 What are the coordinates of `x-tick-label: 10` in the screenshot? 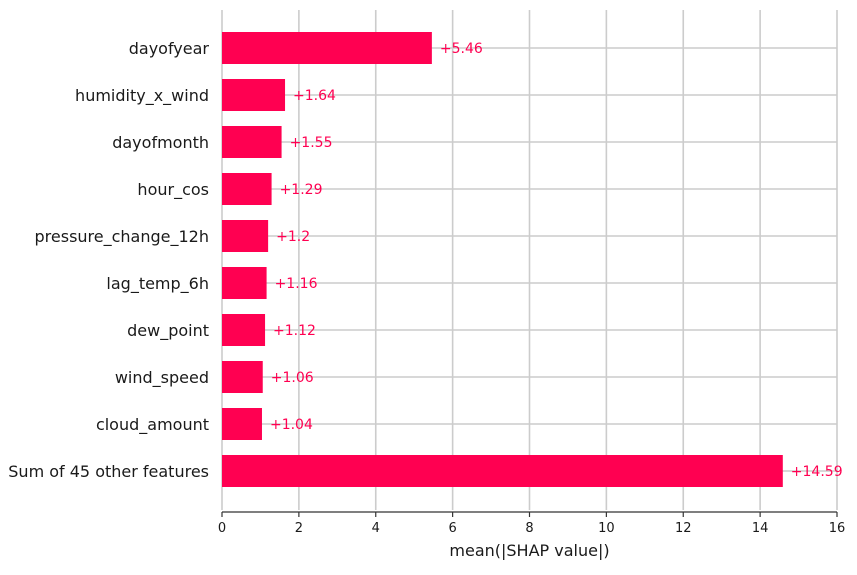 It's located at (606, 528).